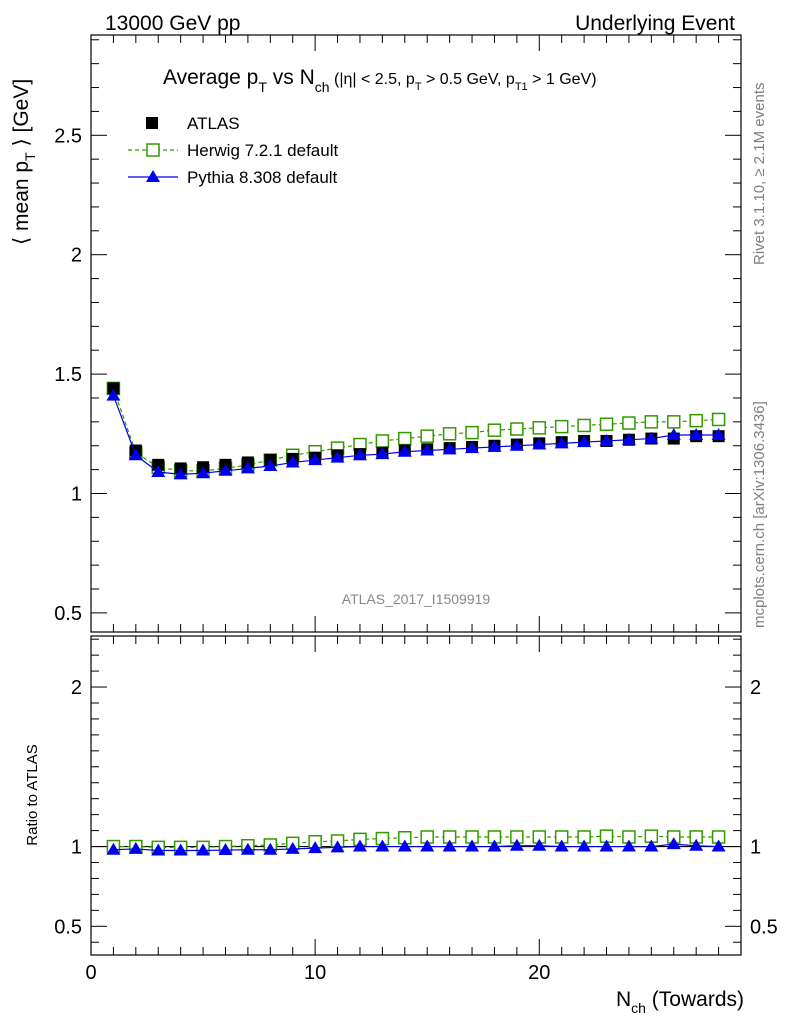  I want to click on legend-label-herwig: Herwig 7.2.1 default, so click(262, 150).